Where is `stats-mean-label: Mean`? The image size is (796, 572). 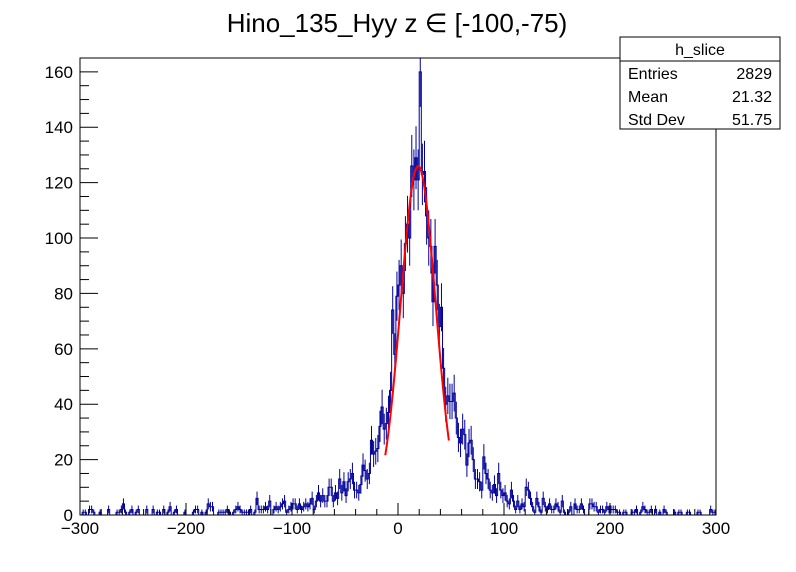 stats-mean-label: Mean is located at coordinates (648, 97).